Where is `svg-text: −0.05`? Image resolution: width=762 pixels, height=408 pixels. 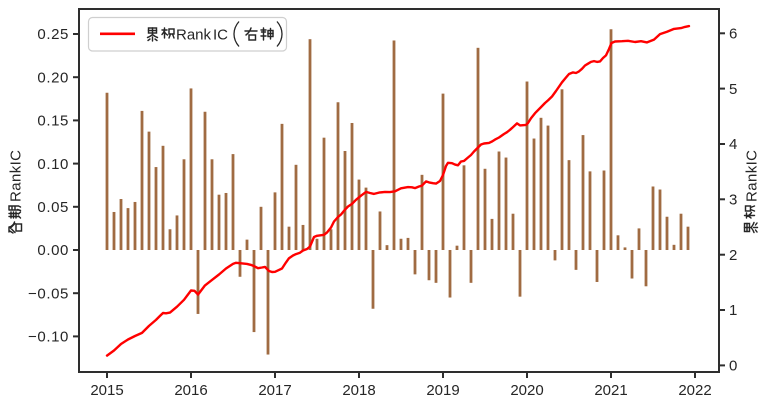 svg-text: −0.05 is located at coordinates (48, 293).